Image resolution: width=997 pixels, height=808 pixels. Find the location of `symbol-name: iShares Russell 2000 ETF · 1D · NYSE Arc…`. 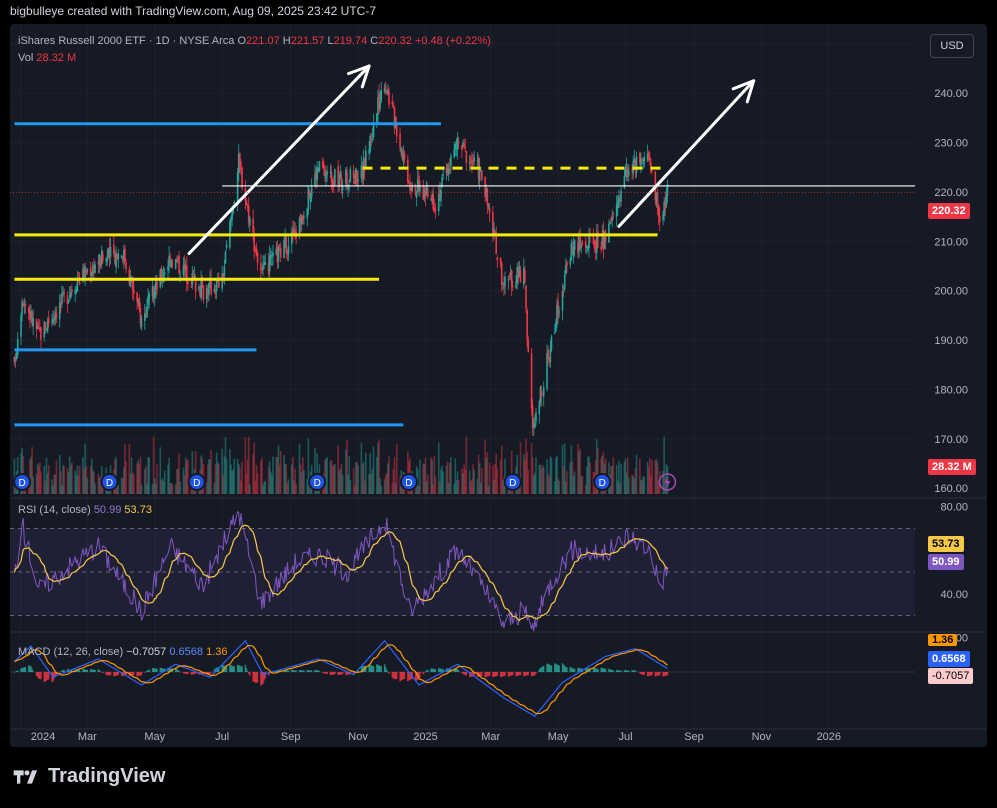

symbol-name: iShares Russell 2000 ETF · 1D · NYSE Arc… is located at coordinates (126, 41).